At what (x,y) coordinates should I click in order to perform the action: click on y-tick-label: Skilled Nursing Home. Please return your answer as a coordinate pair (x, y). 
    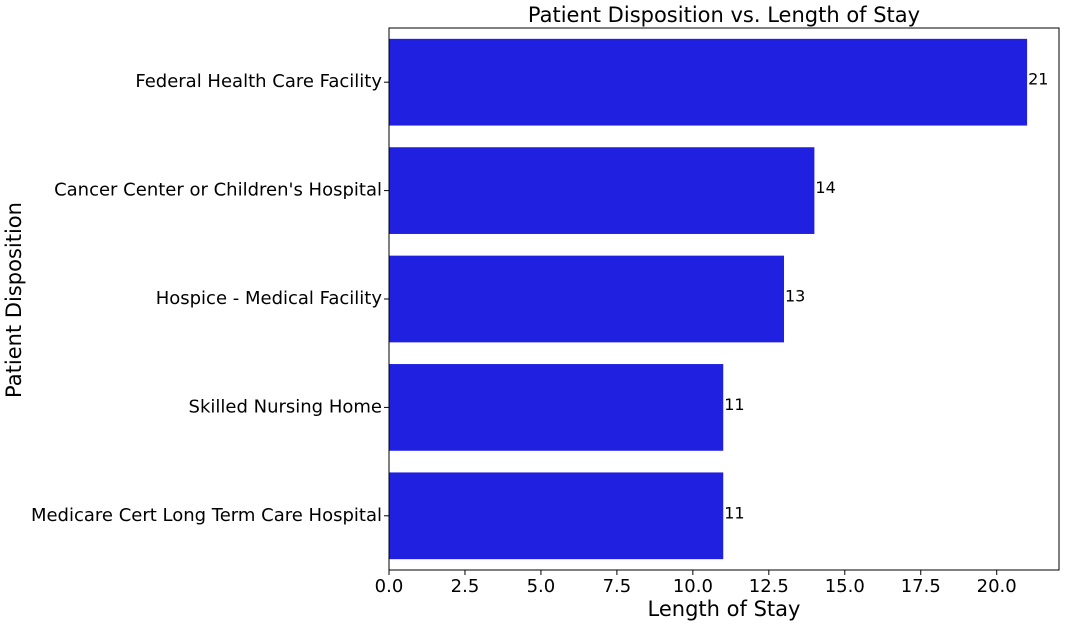
    Looking at the image, I should click on (285, 406).